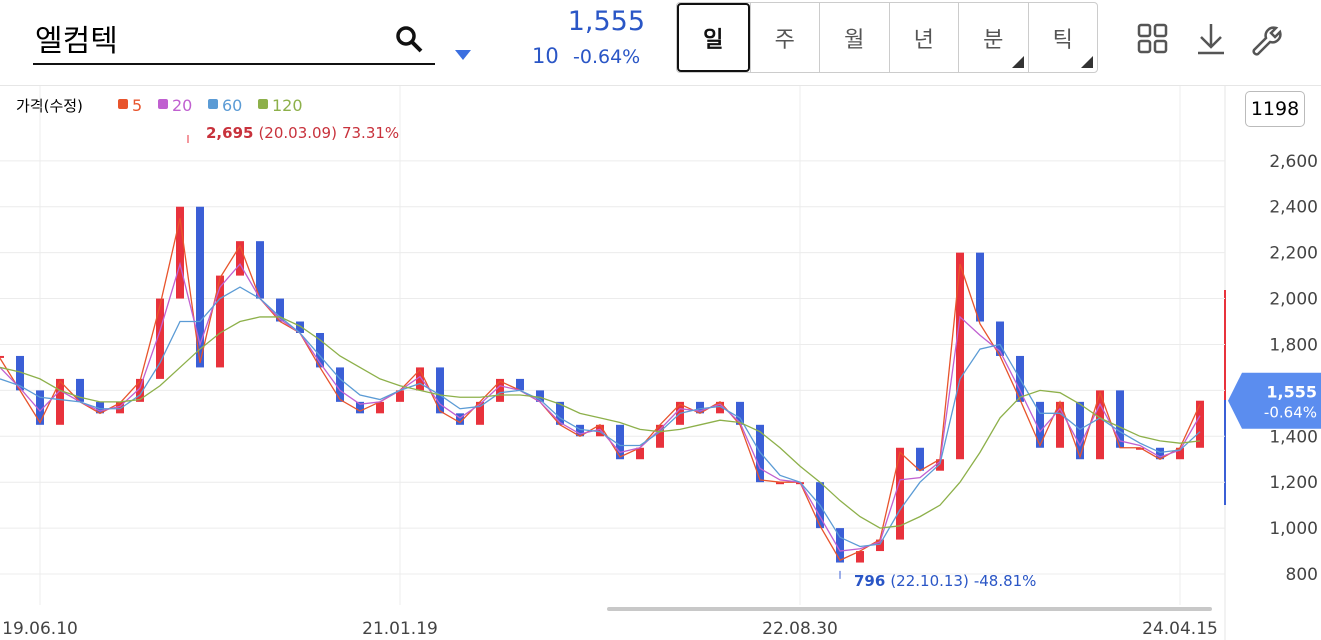 The image size is (1321, 640). Describe the element at coordinates (1293, 529) in the screenshot. I see `y-tick-label: 1,000` at that location.